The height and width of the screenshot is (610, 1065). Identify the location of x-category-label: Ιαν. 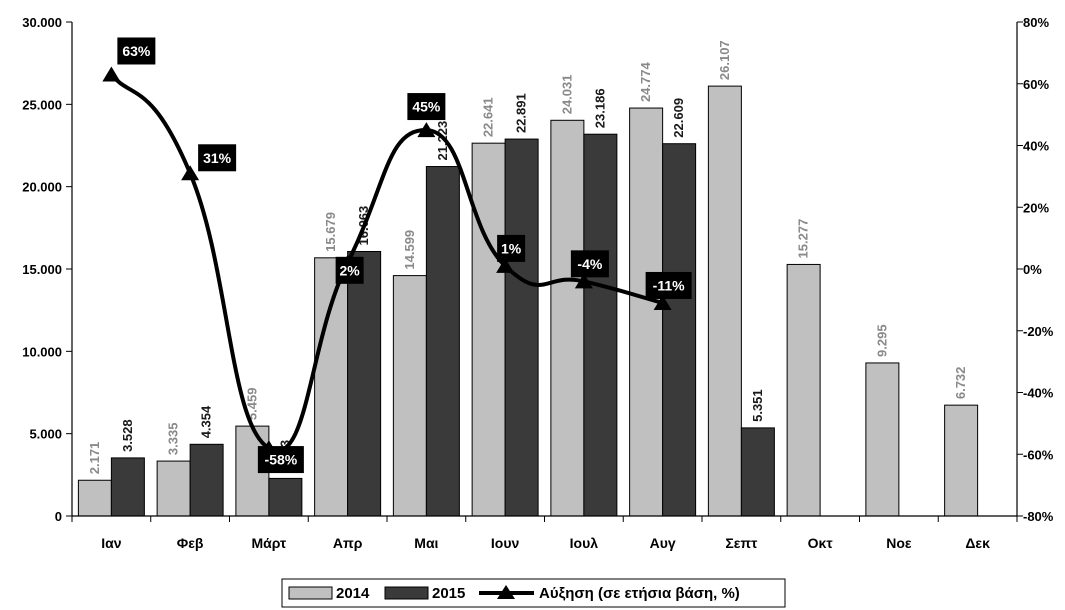
(111, 543).